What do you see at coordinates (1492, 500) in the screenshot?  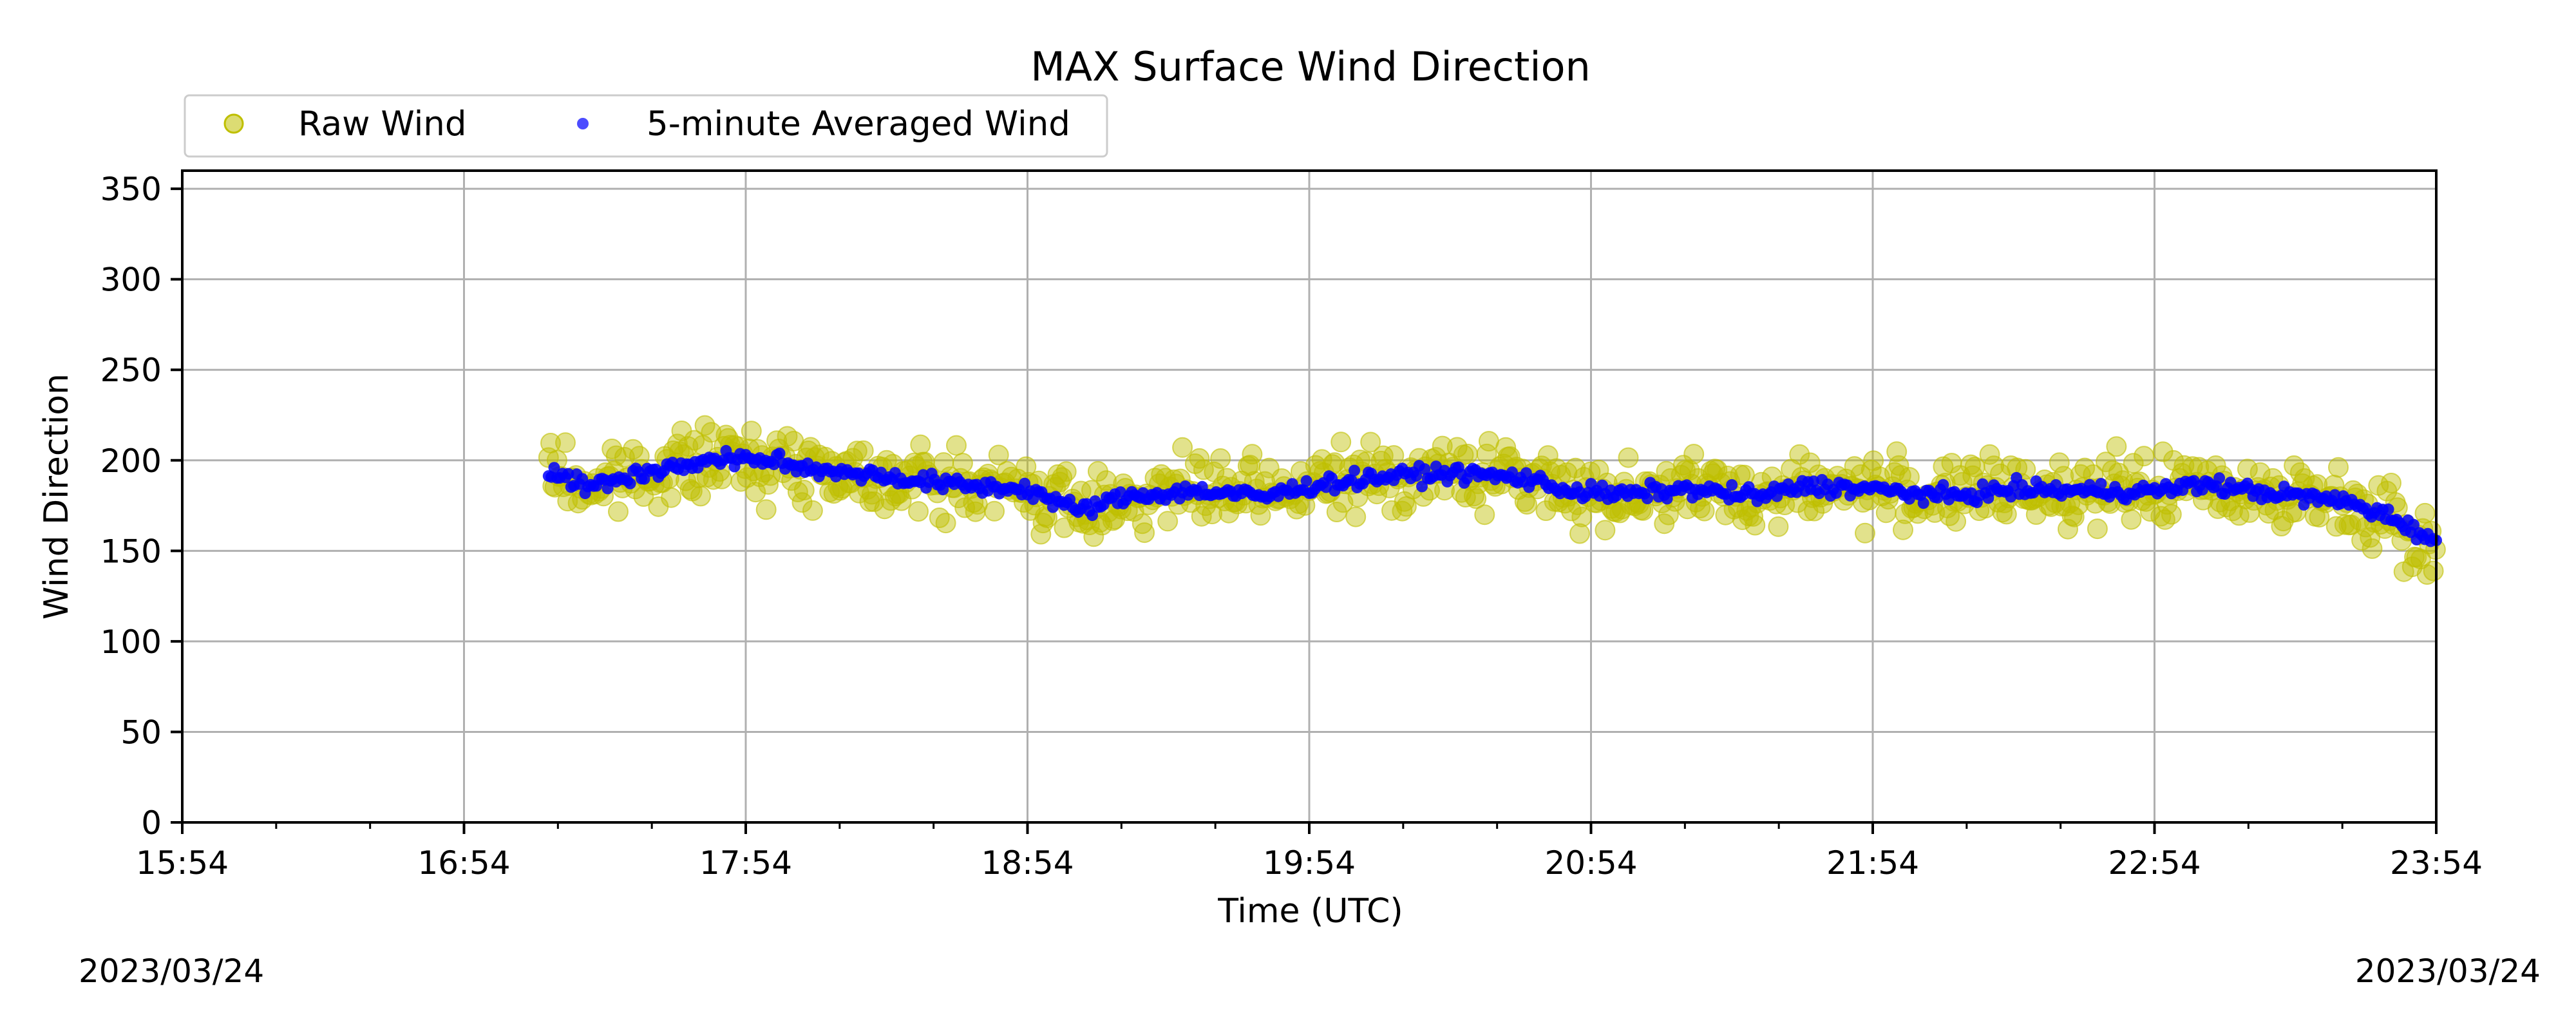 I see `raw-wind-series` at bounding box center [1492, 500].